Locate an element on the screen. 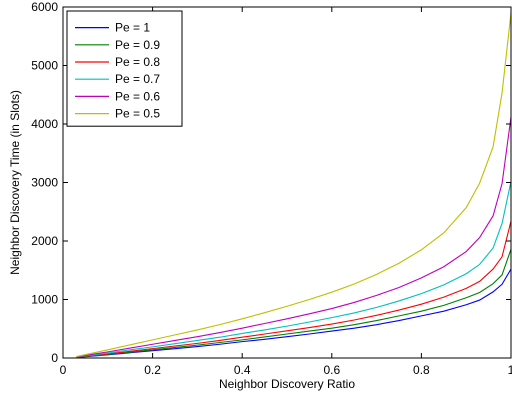 This screenshot has width=512, height=407. x-axis-title: Neighbor Discovery Ratio is located at coordinates (287, 384).